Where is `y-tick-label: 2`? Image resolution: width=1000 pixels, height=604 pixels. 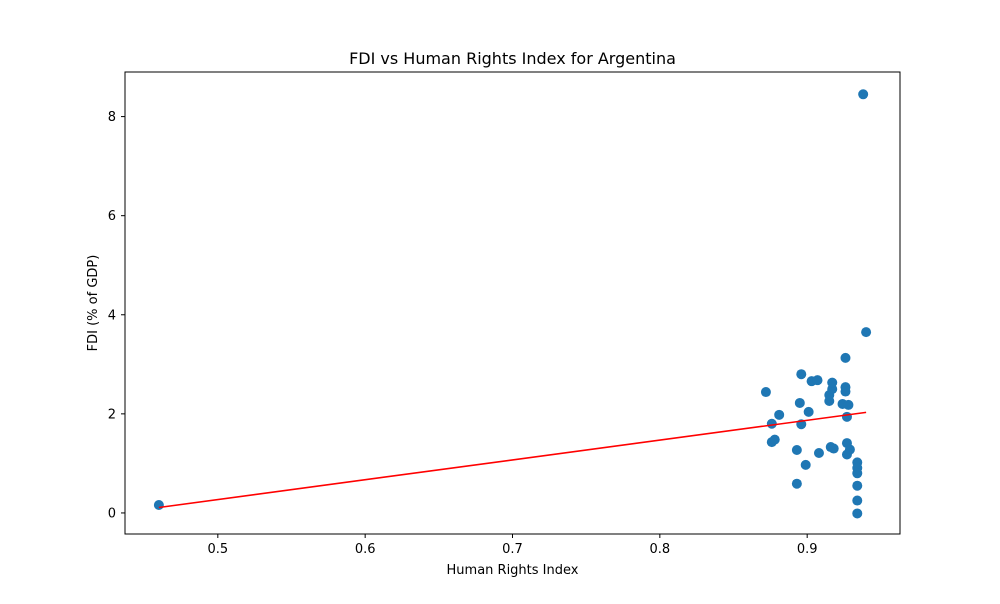
y-tick-label: 2 is located at coordinates (112, 414).